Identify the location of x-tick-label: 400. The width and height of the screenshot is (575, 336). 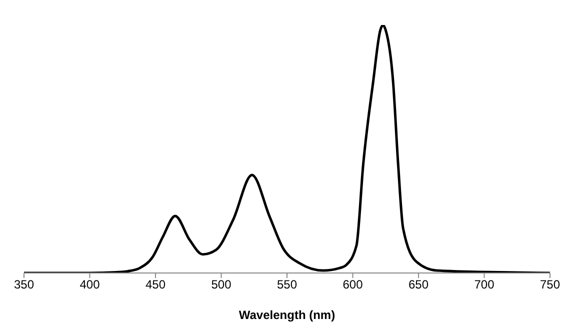
(90, 285).